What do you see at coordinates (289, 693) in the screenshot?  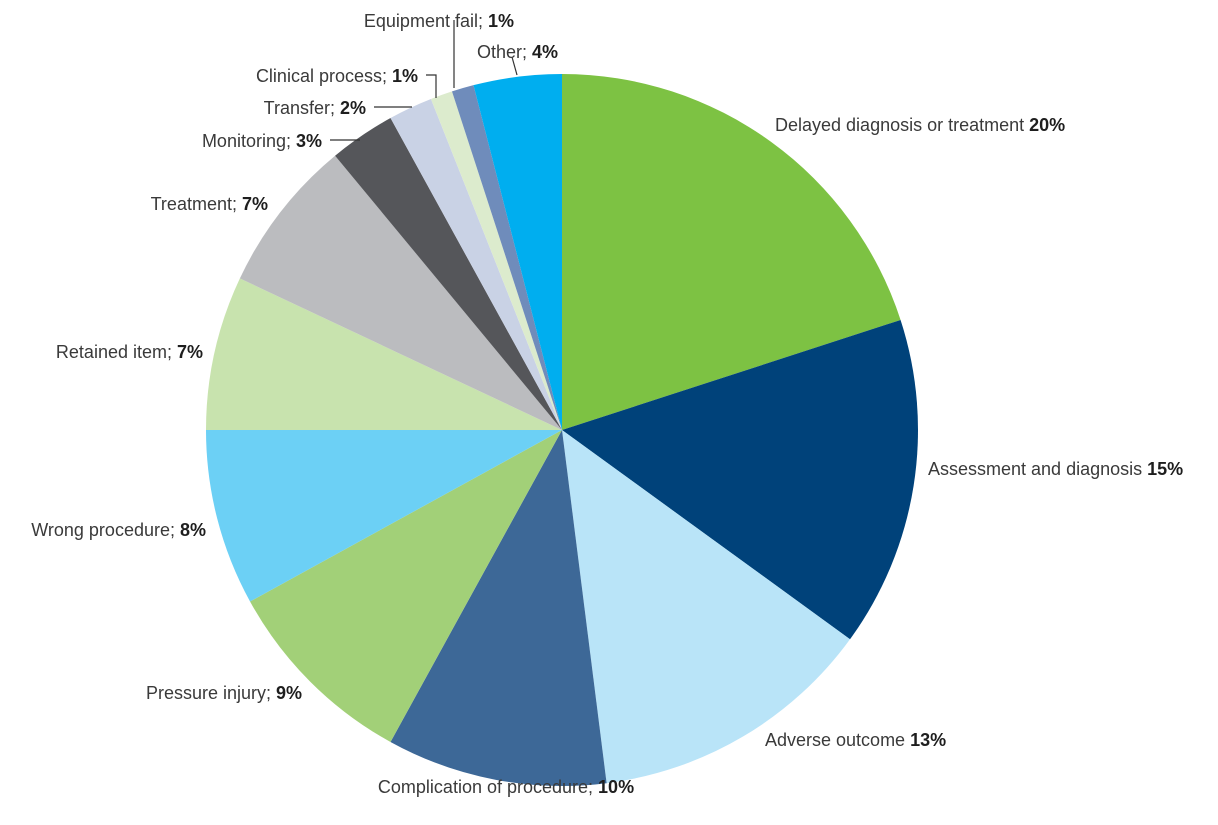 I see `slice-label-value: 9%` at bounding box center [289, 693].